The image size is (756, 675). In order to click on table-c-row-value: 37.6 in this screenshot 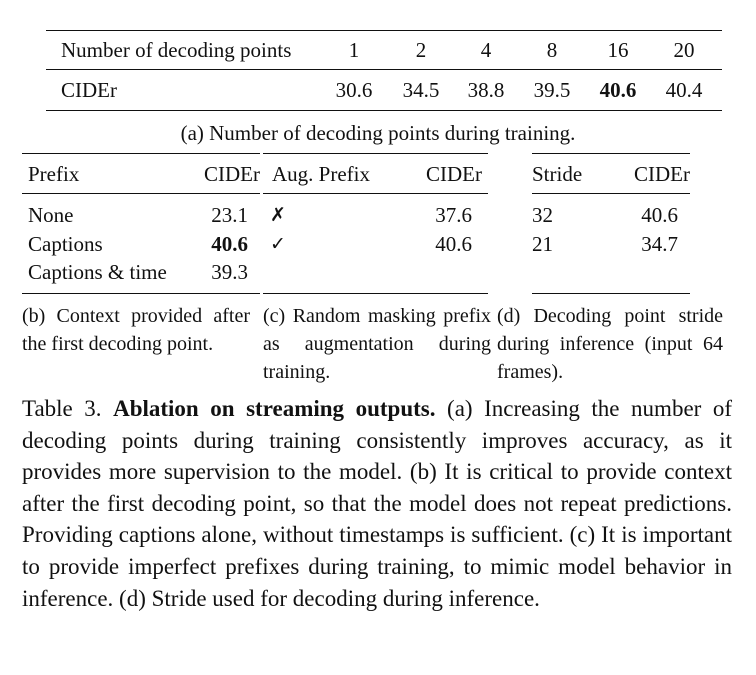, I will do `click(453, 215)`.